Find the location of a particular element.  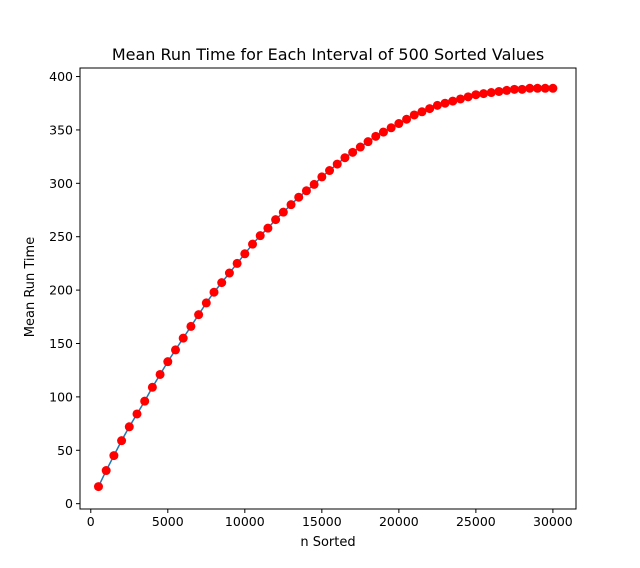

y-axis: 0 50 100 150 200 250 300 350 400 is located at coordinates (64, 290).